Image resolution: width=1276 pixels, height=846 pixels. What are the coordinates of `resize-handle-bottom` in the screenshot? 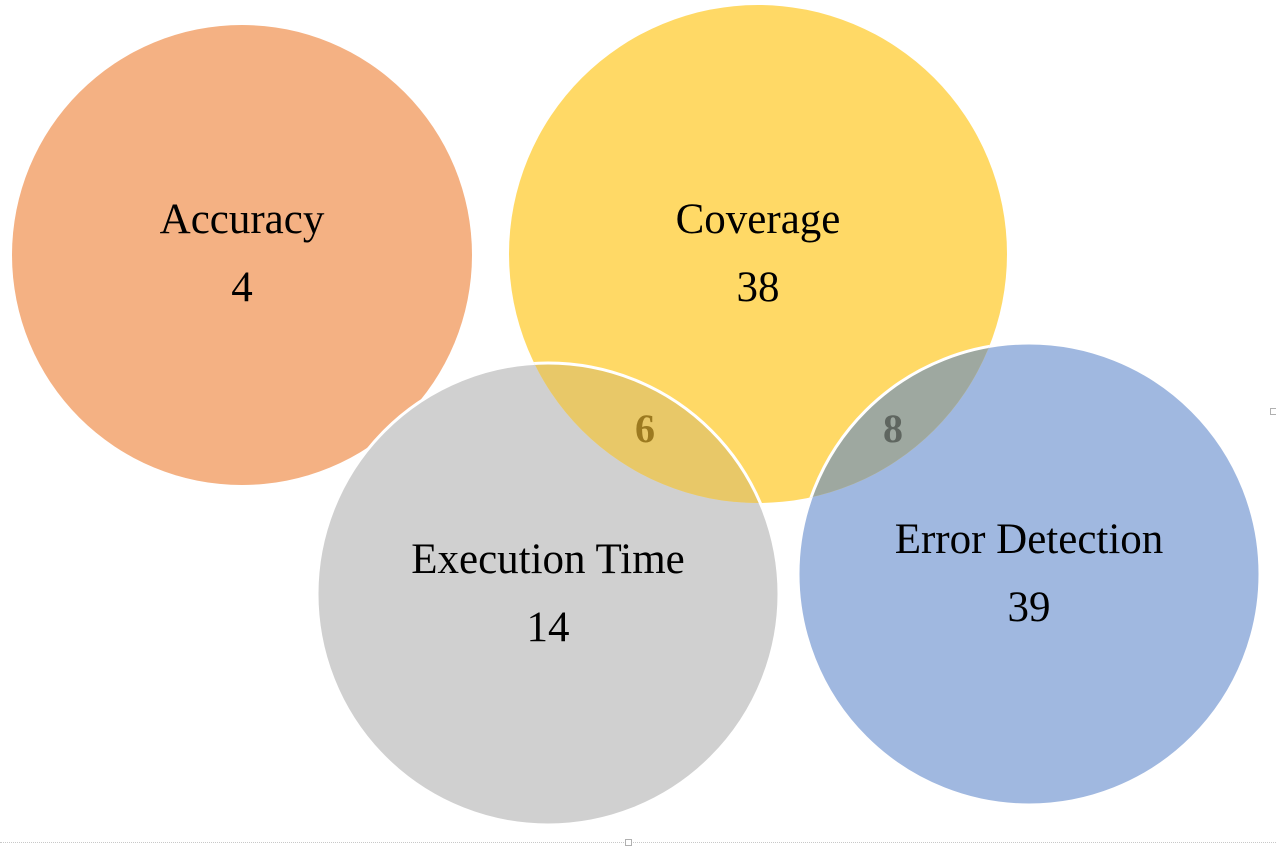 It's located at (628, 842).